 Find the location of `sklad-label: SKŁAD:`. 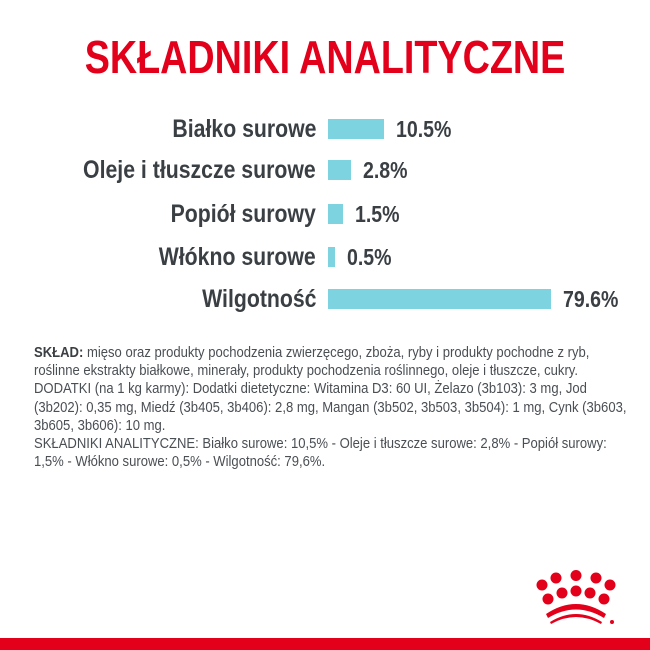

sklad-label: SKŁAD: is located at coordinates (59, 352).